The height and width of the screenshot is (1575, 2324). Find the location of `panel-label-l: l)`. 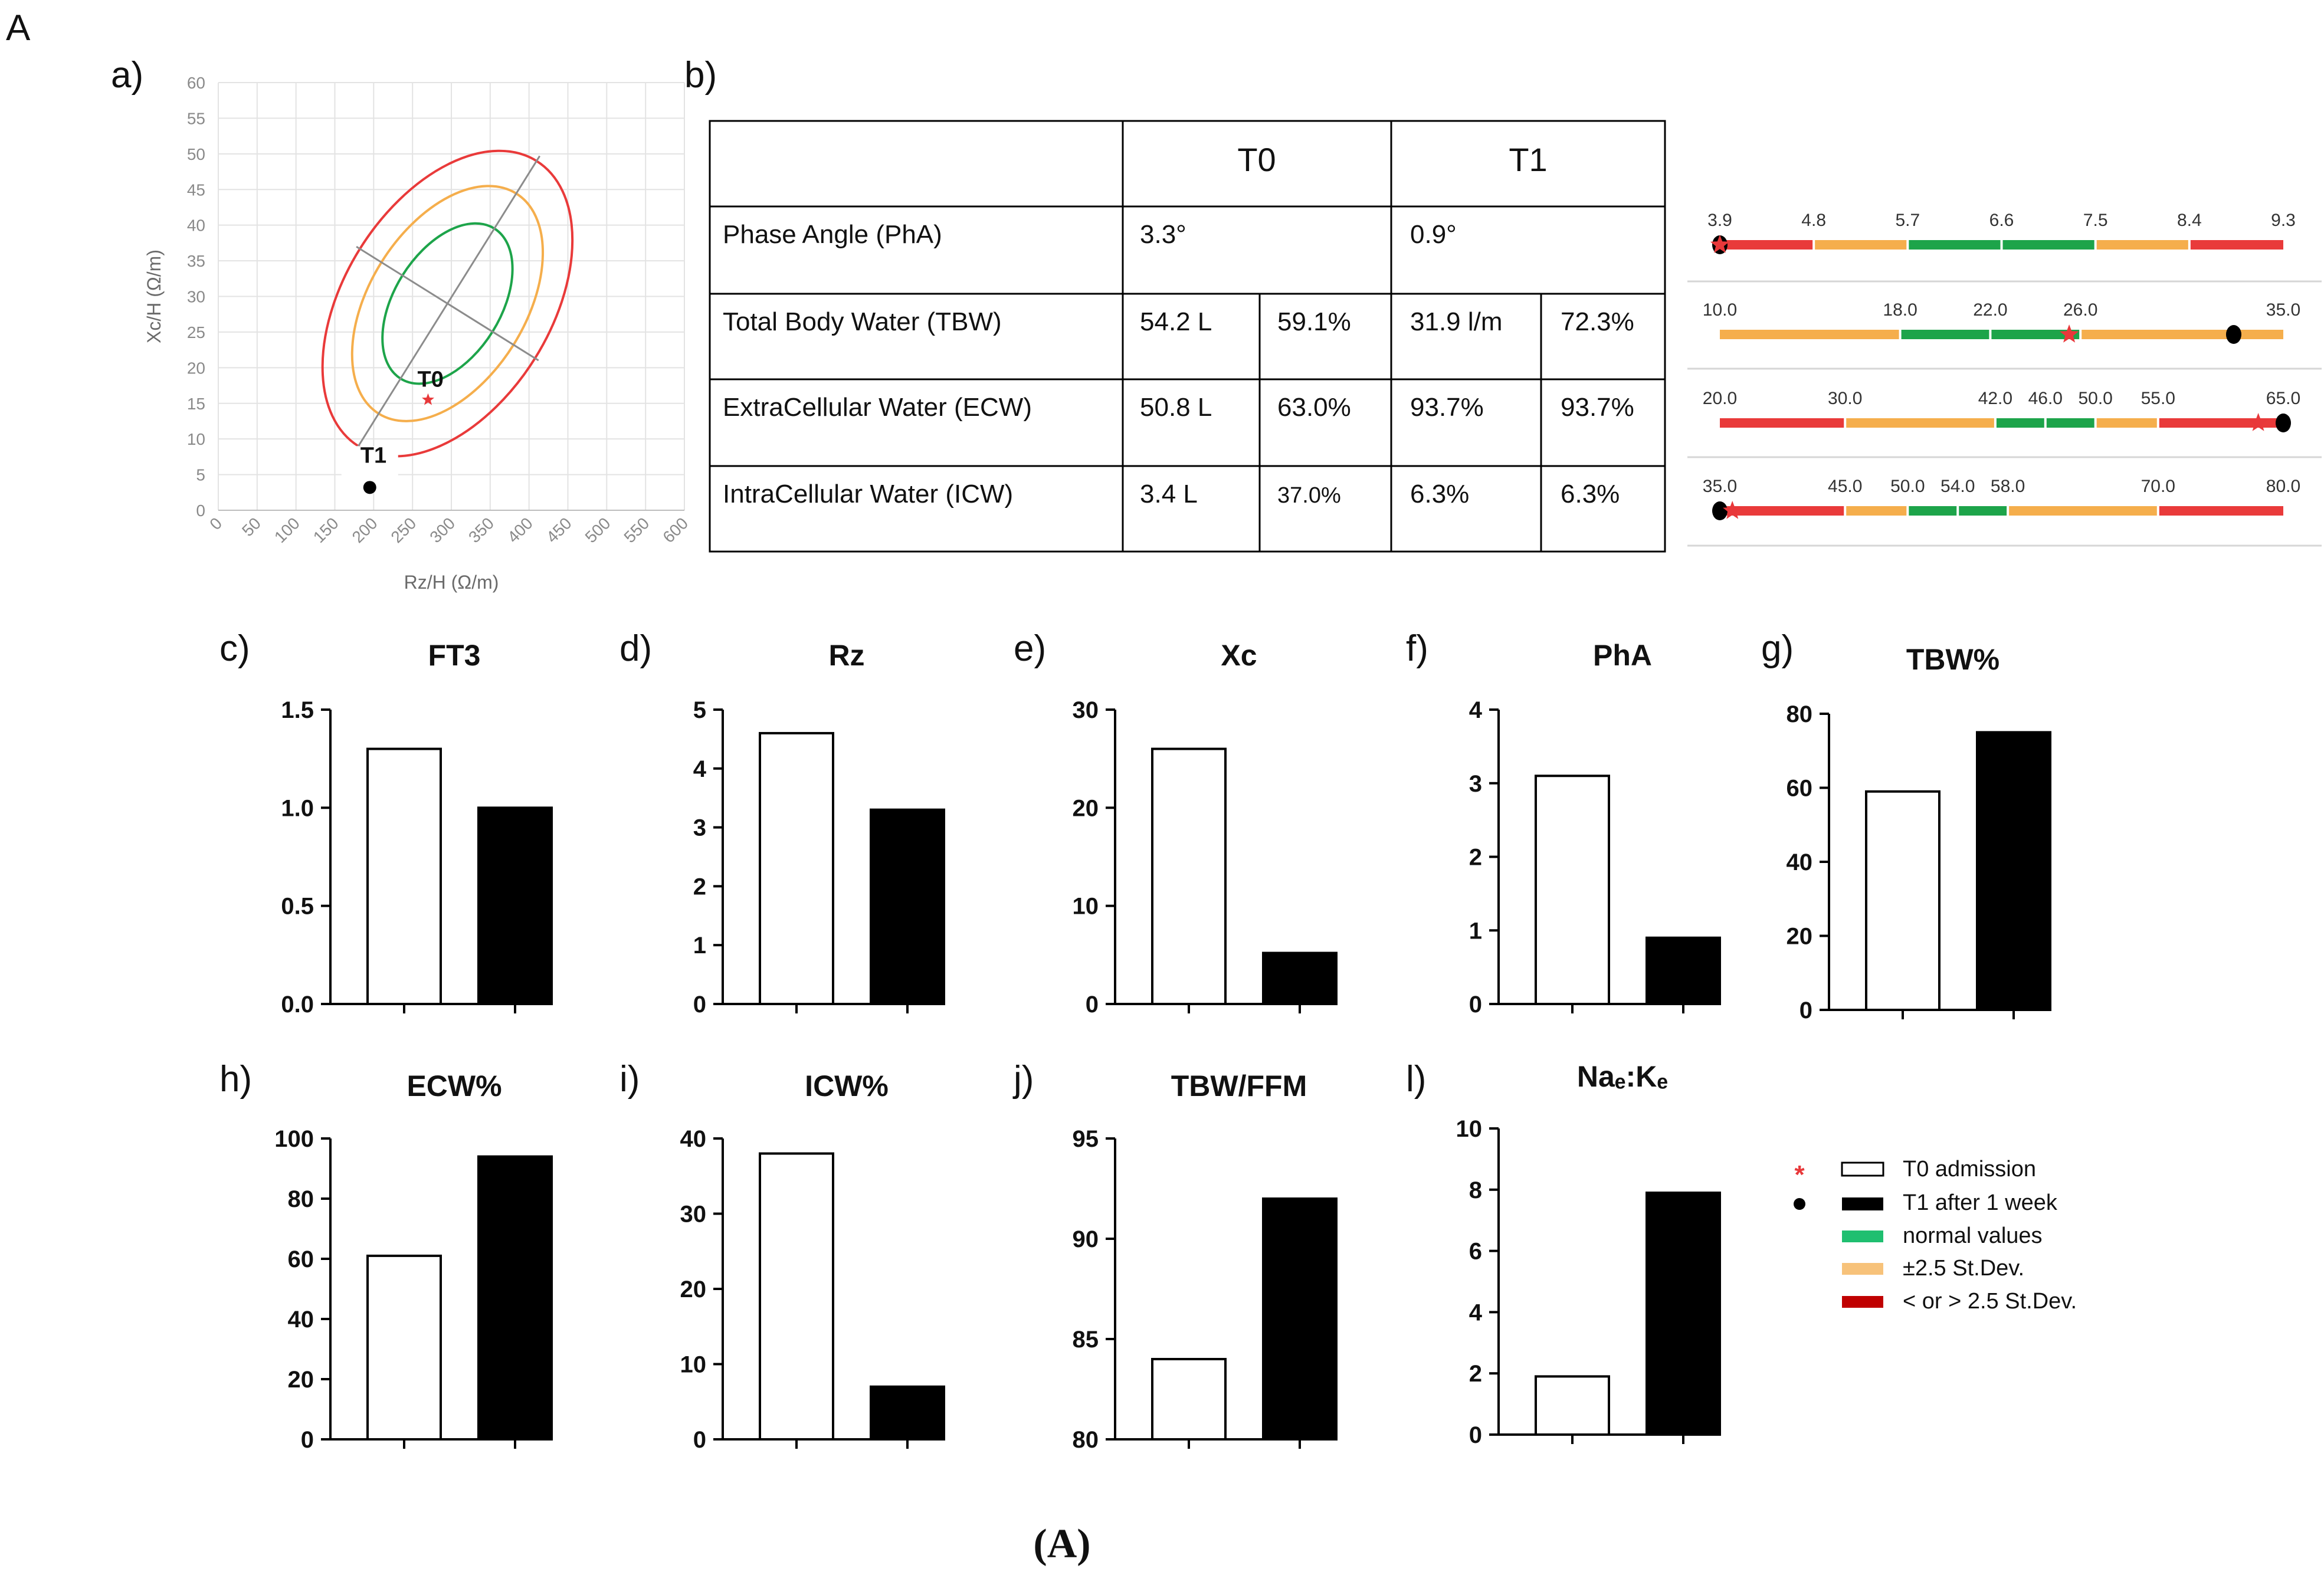

panel-label-l: l) is located at coordinates (1416, 1079).